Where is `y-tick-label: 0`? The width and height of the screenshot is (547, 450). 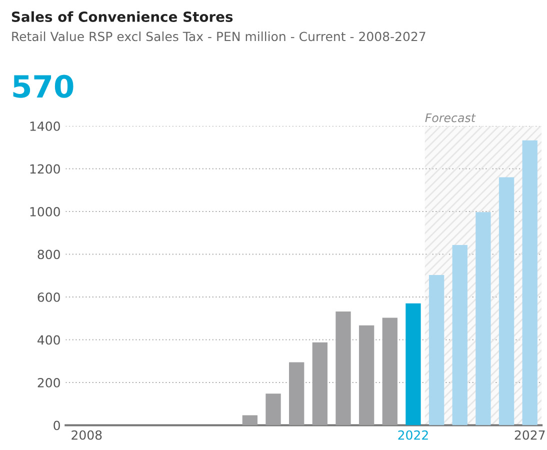
y-tick-label: 0 is located at coordinates (57, 425).